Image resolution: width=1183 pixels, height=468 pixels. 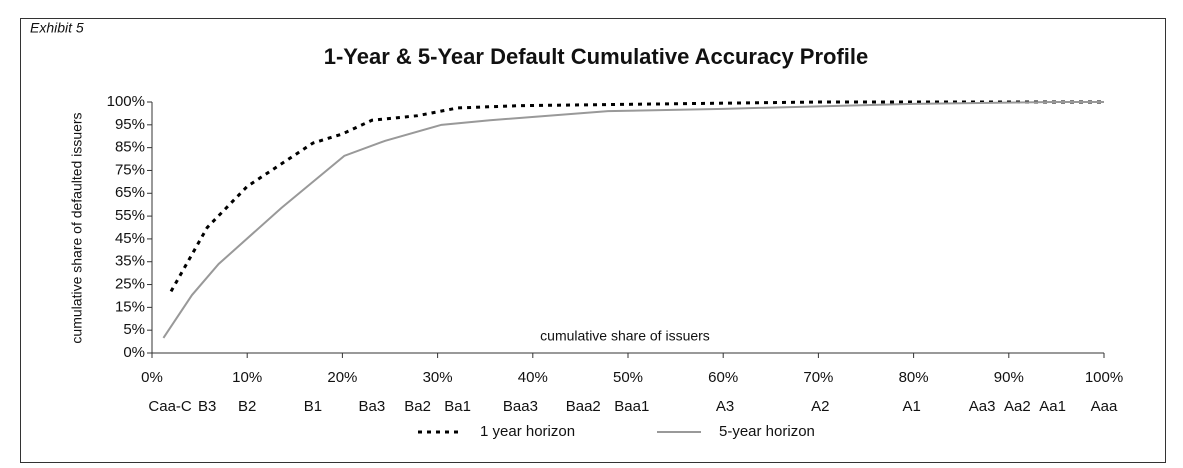 What do you see at coordinates (130, 147) in the screenshot?
I see `y-tick-label: 85%` at bounding box center [130, 147].